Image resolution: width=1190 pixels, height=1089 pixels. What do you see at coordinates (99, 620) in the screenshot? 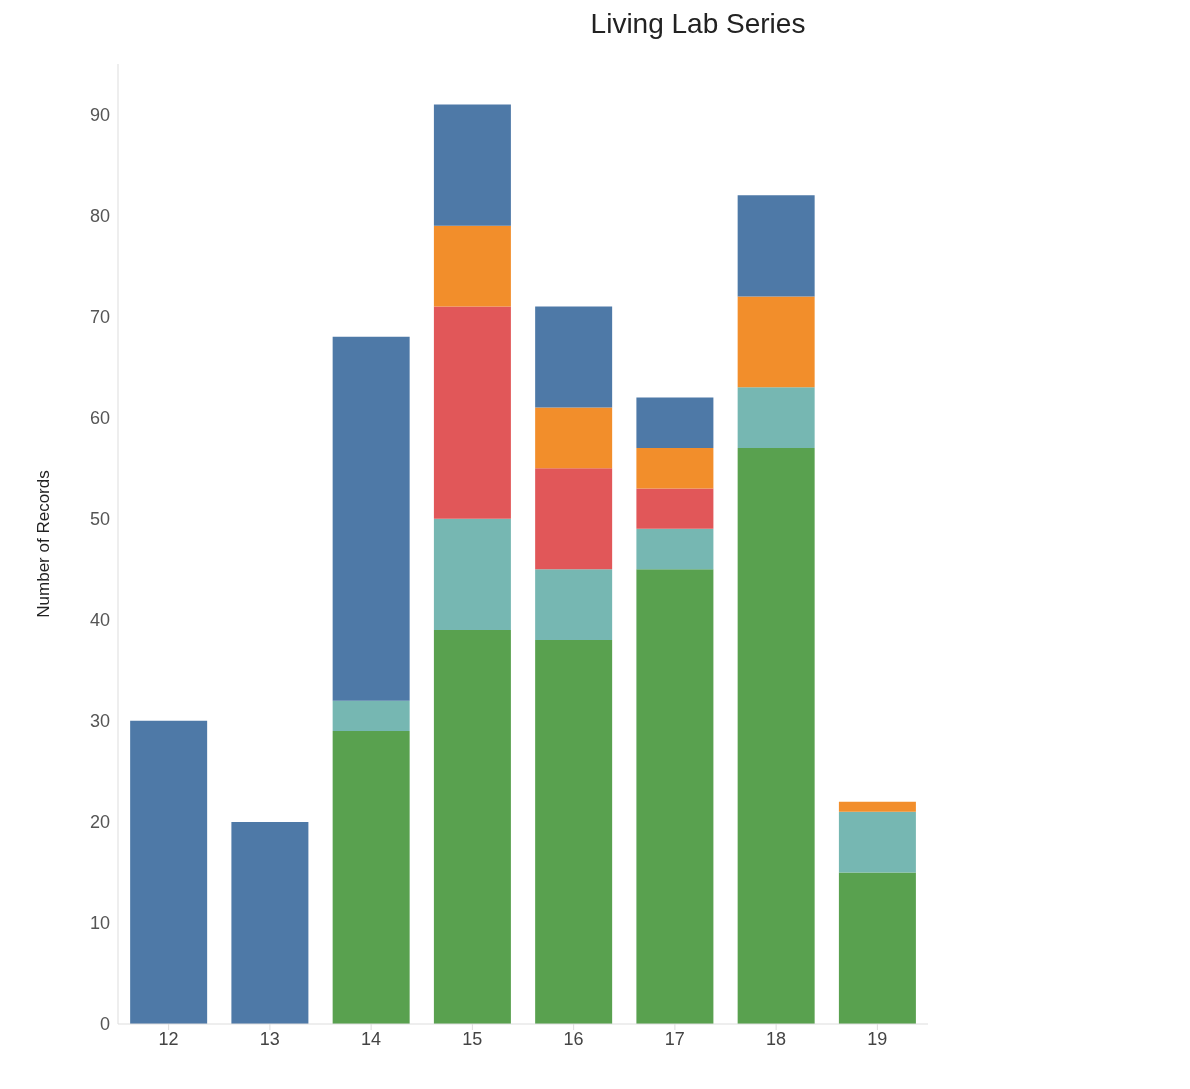
I see `y-tick-label: 40` at bounding box center [99, 620].